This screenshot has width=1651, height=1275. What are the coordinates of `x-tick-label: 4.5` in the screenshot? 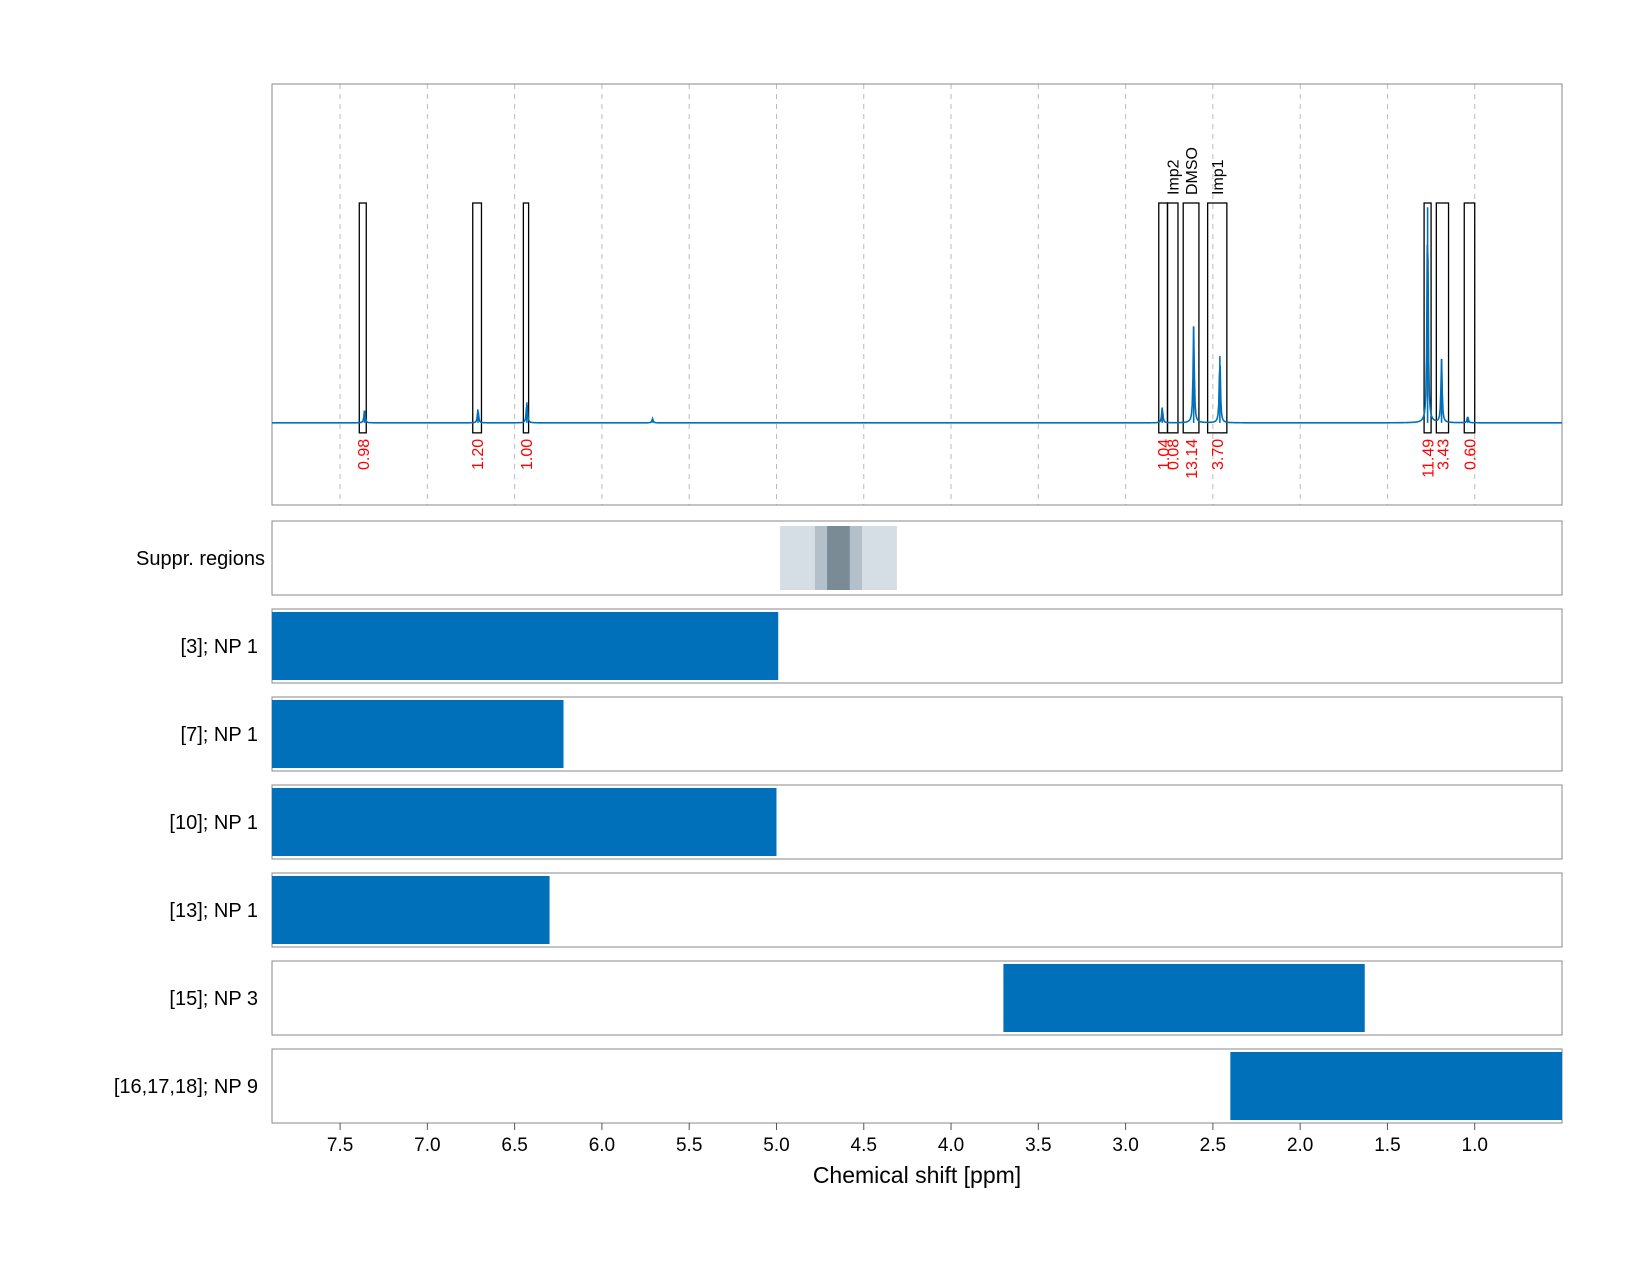 It's located at (864, 1145).